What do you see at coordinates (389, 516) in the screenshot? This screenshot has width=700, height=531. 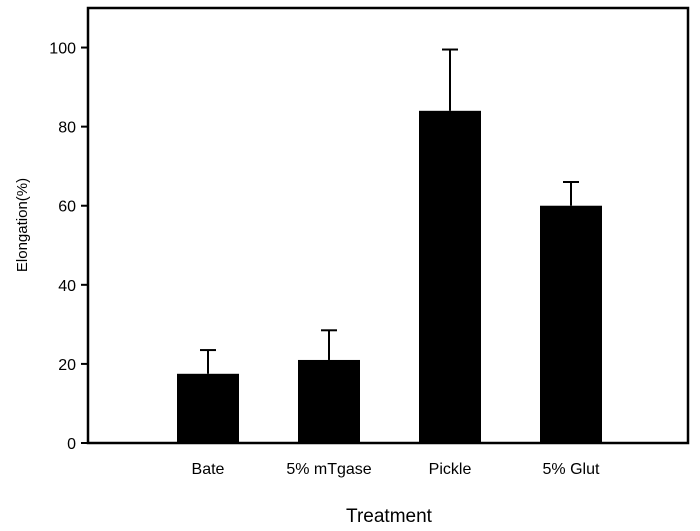 I see `x-axis-title: Treatment` at bounding box center [389, 516].